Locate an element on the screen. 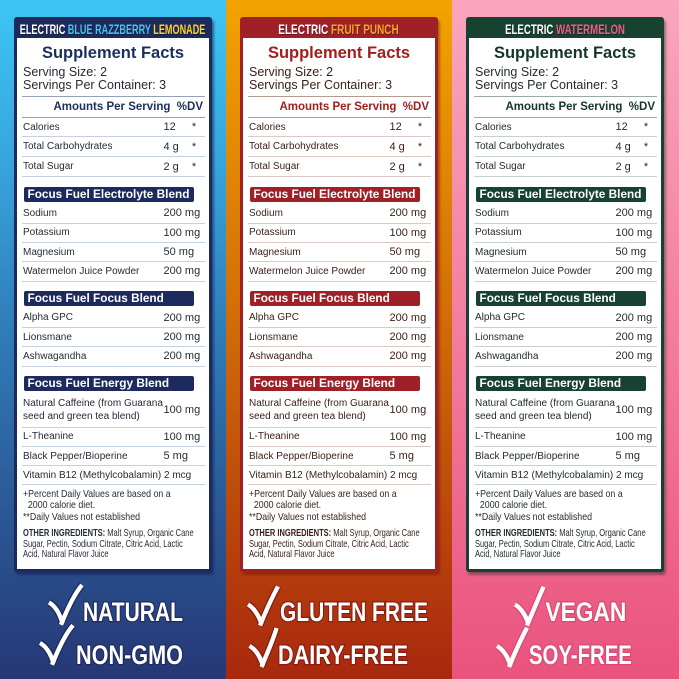  svg-text: SOY-FREE is located at coordinates (580, 655).